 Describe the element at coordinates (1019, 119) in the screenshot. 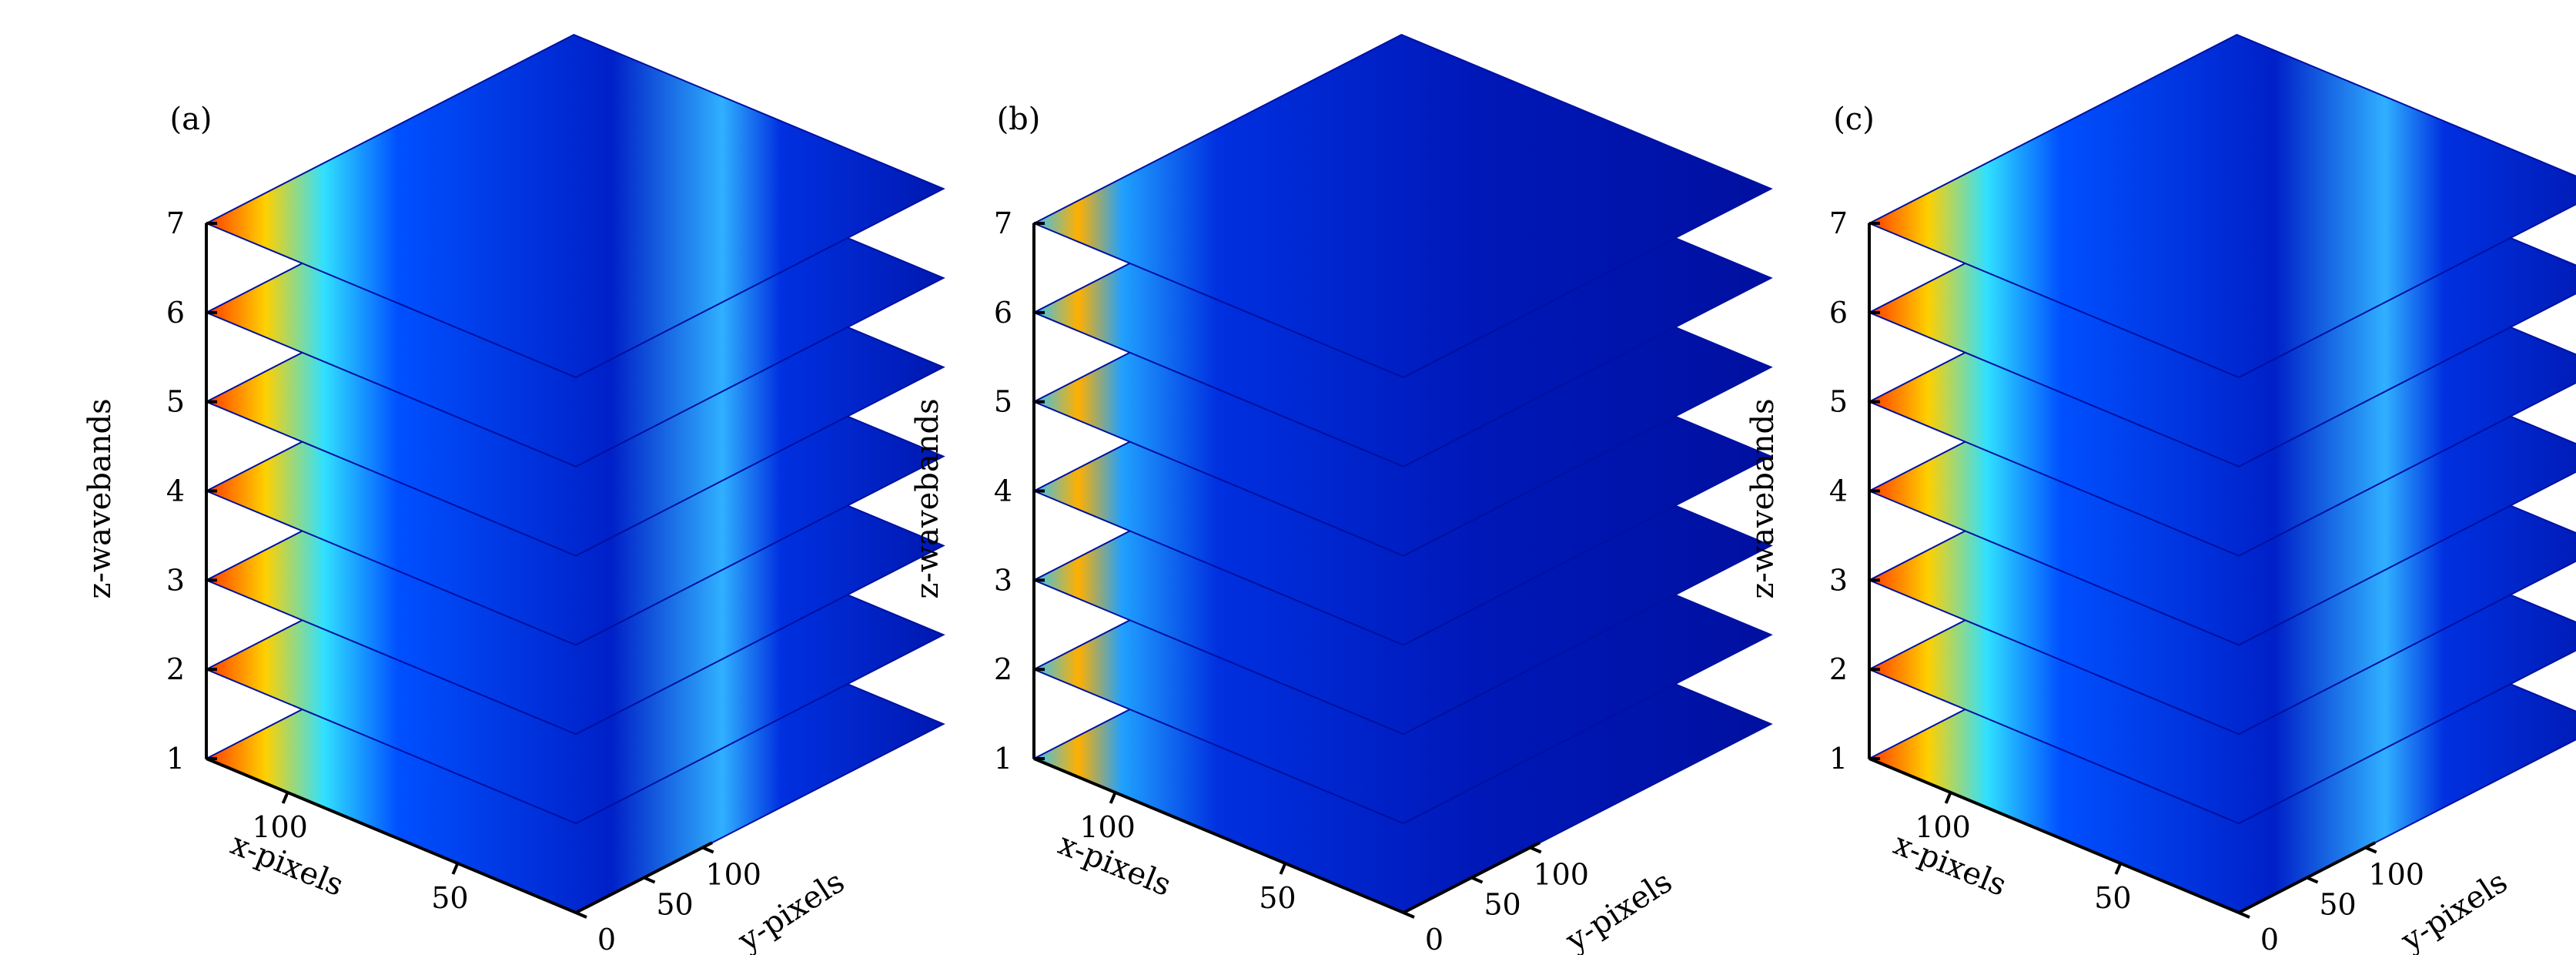

I see `panel-label: (b)` at that location.